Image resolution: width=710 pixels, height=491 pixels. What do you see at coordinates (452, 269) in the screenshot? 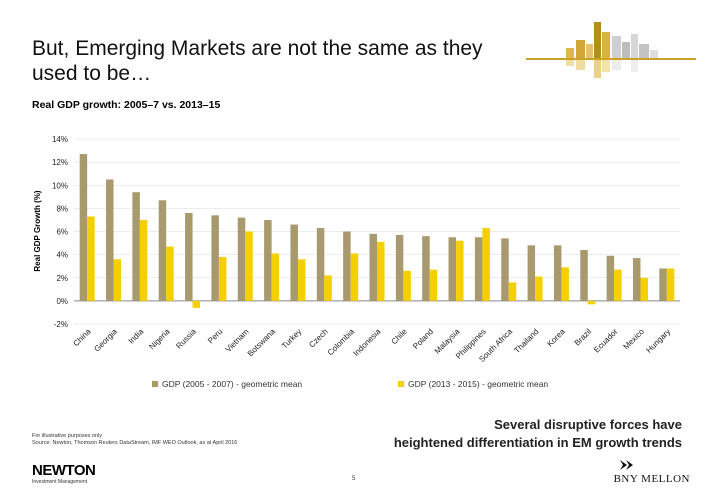
I see `bar-series1-malaysia` at bounding box center [452, 269].